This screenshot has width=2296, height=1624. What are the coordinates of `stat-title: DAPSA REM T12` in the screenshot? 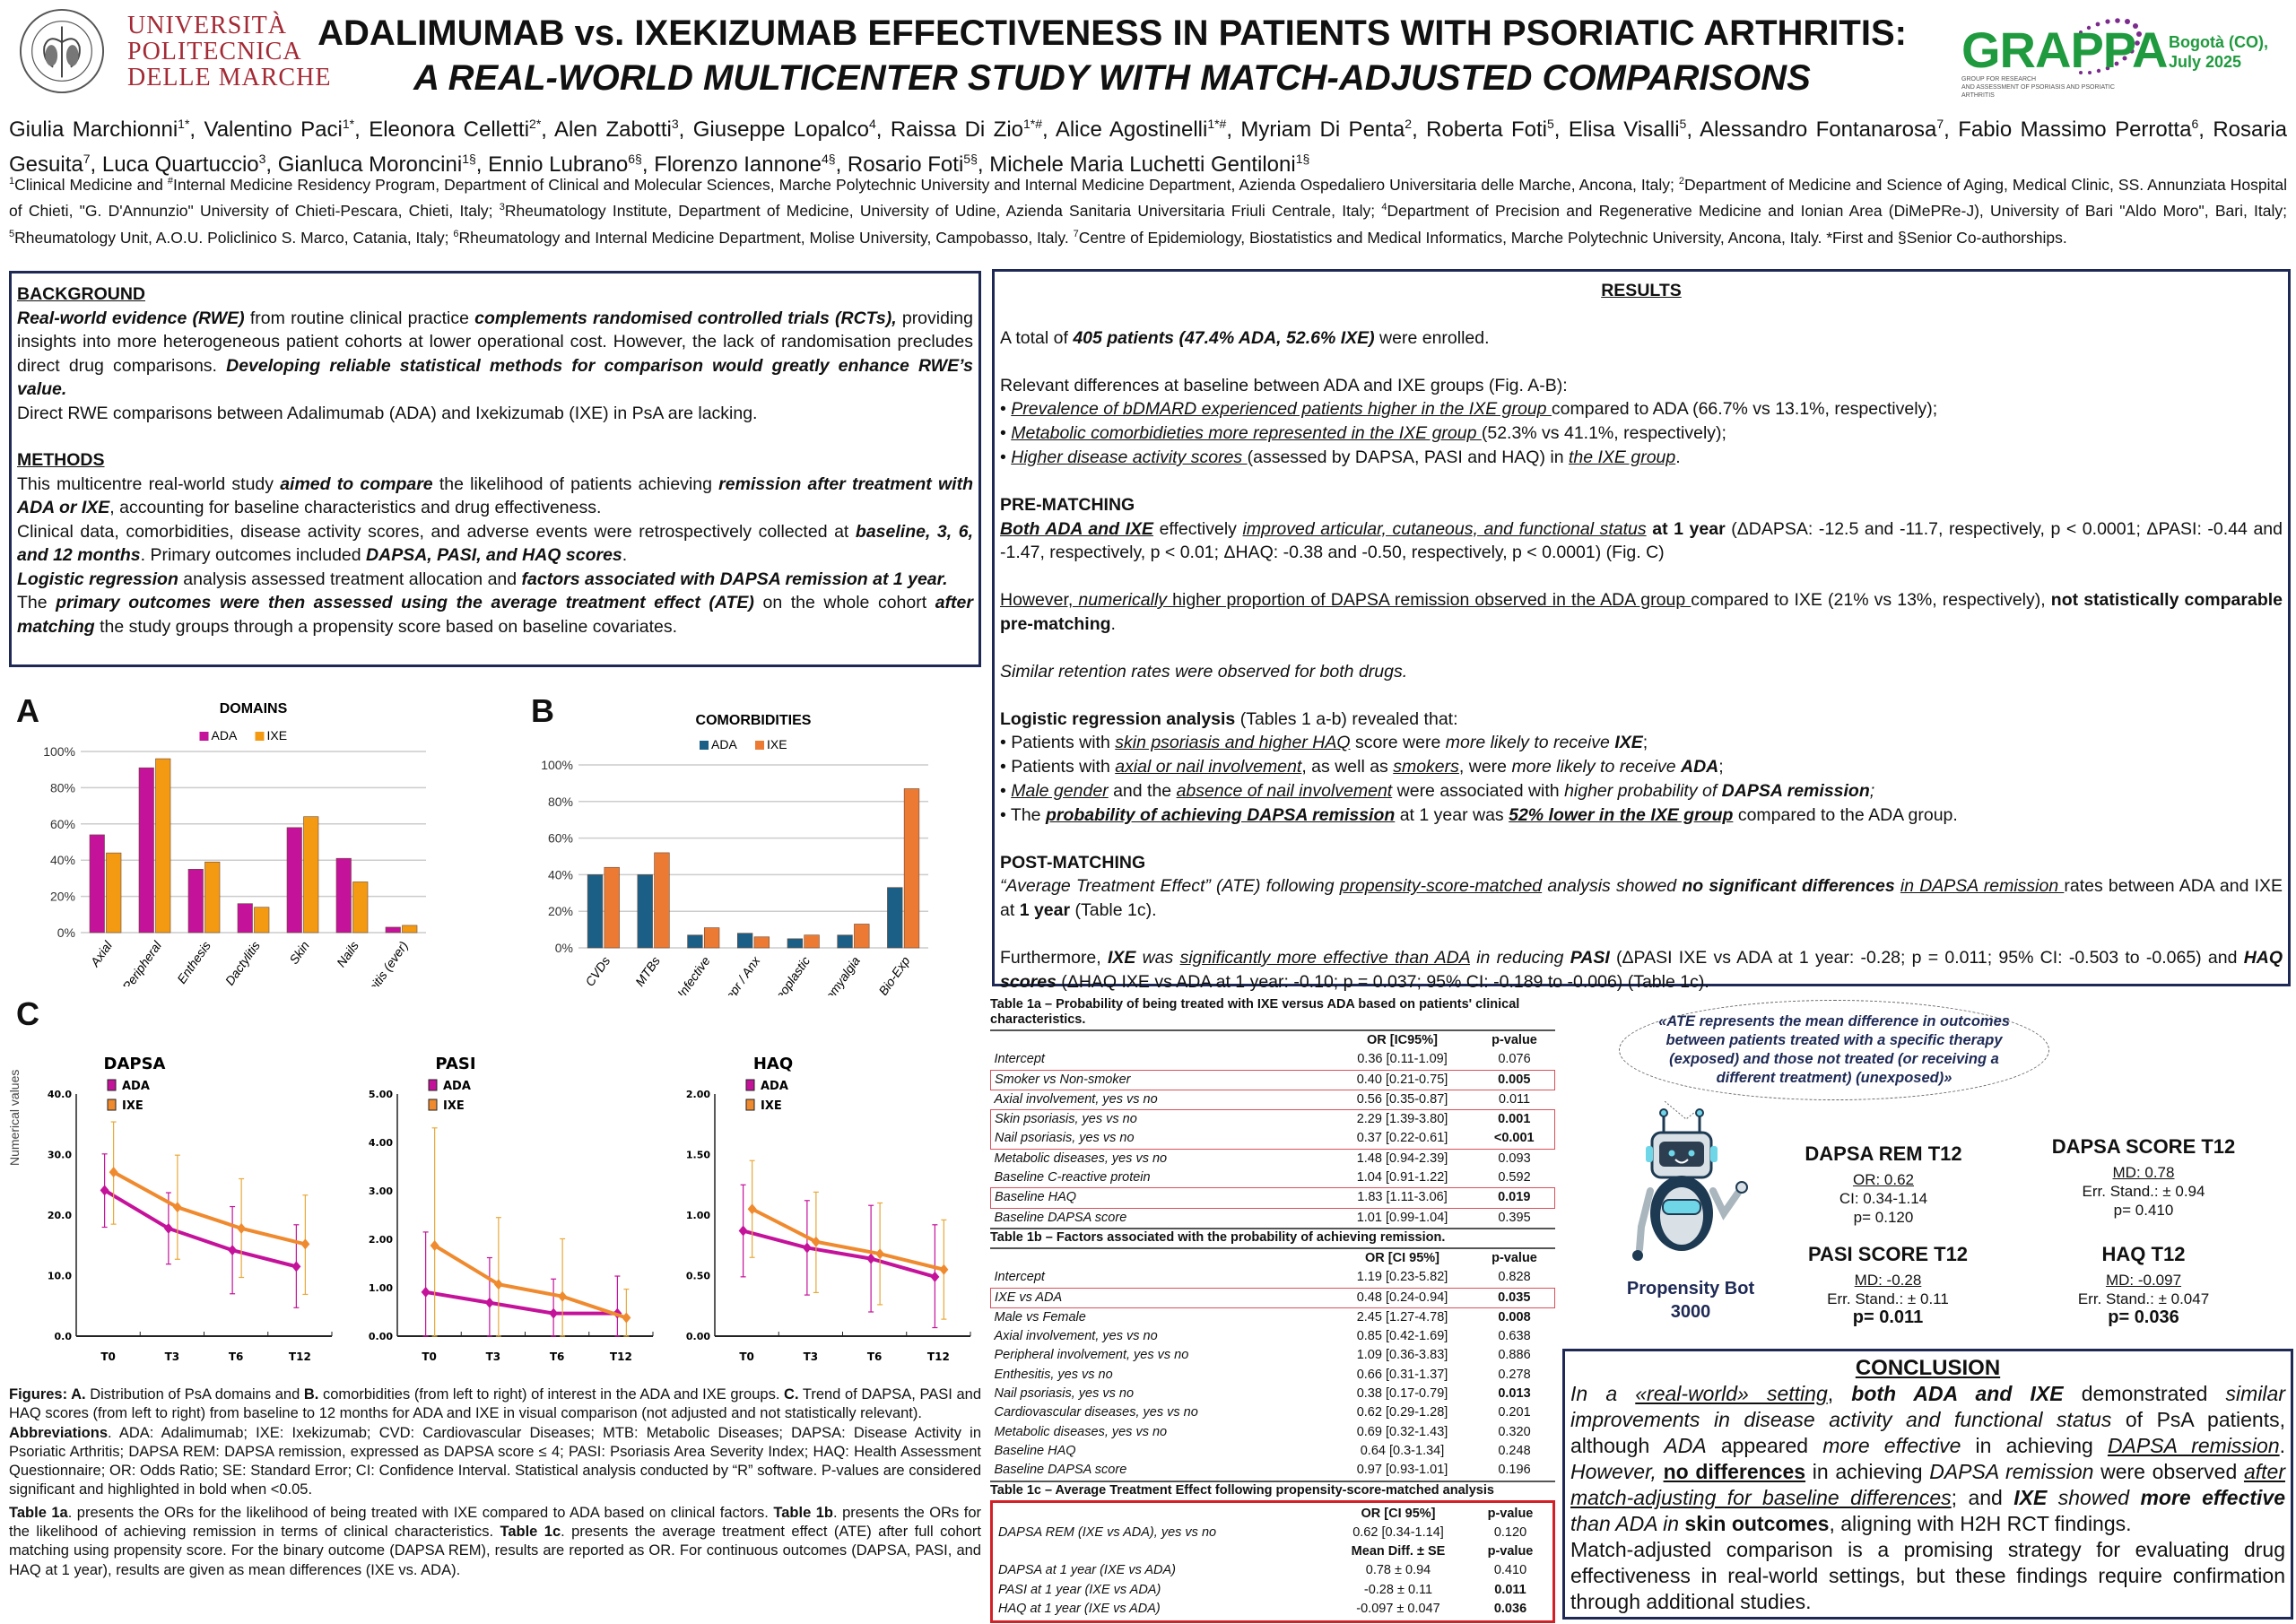 It's located at (1883, 1153).